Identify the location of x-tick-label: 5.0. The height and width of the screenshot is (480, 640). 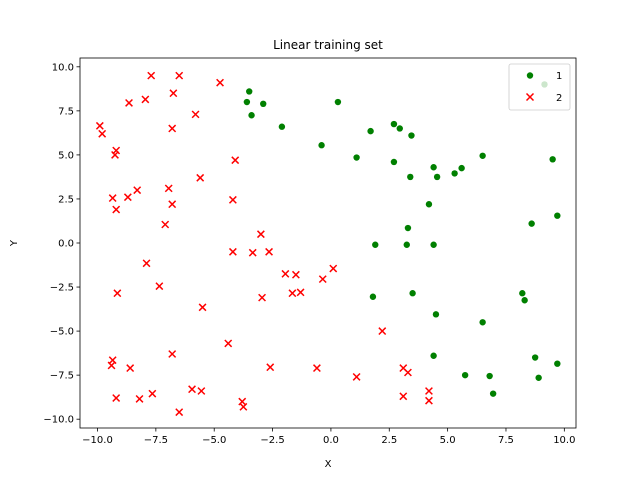
(448, 440).